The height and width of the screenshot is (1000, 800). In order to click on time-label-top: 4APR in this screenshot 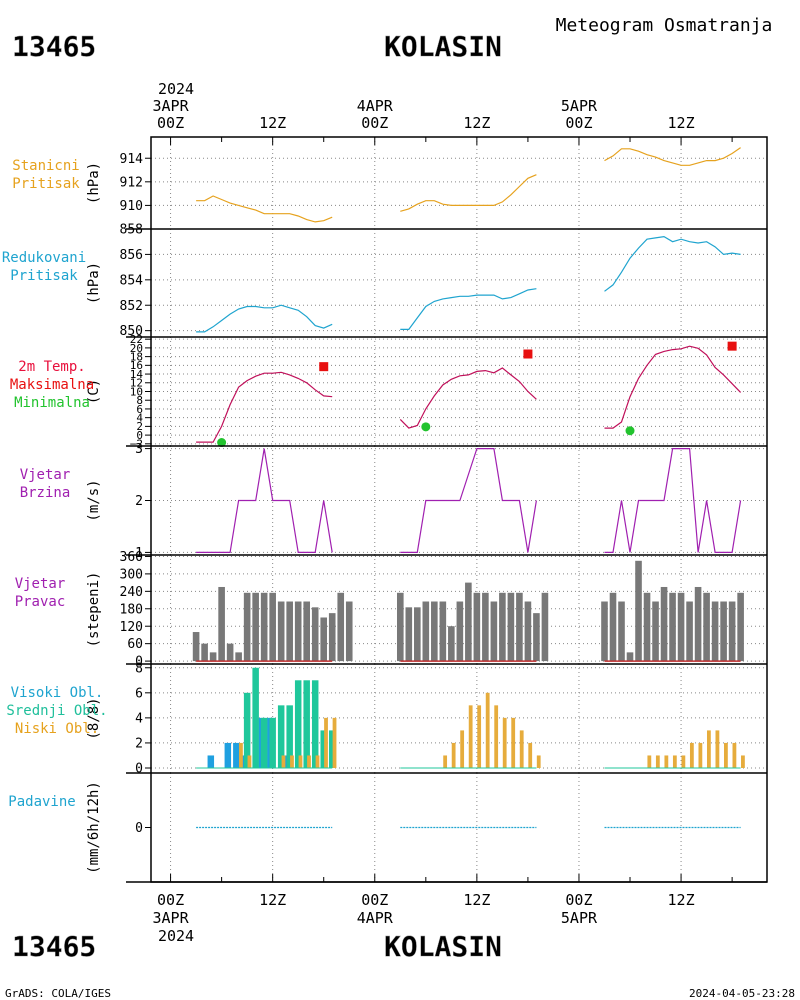, I will do `click(375, 106)`.